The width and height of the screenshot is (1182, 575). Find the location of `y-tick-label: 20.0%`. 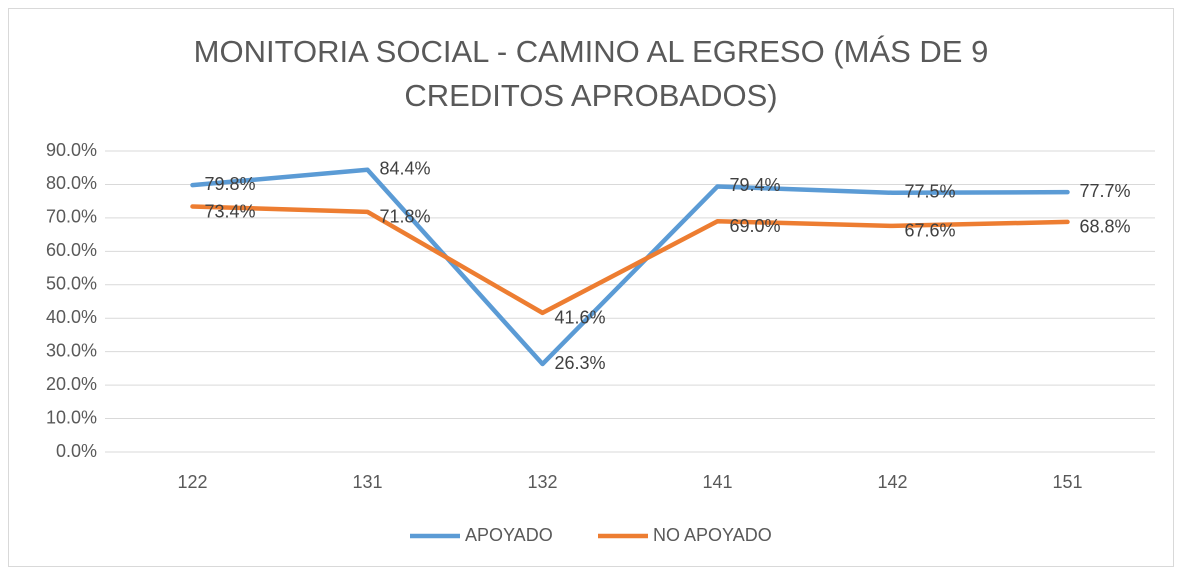

y-tick-label: 20.0% is located at coordinates (71, 384).